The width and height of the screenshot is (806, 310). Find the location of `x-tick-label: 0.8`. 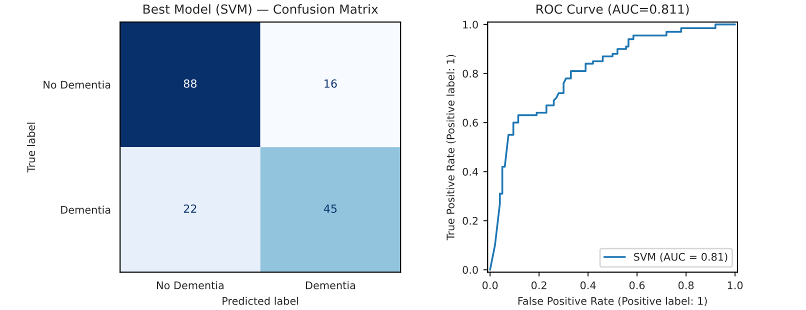

x-tick-label: 0.8 is located at coordinates (686, 285).